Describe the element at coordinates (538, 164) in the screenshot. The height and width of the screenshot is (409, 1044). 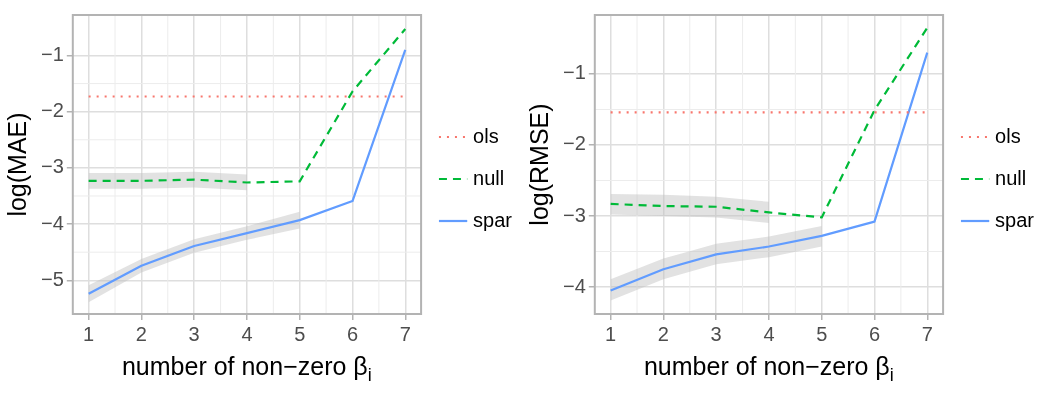
I see `y-axis-title: log(RMSE)` at that location.